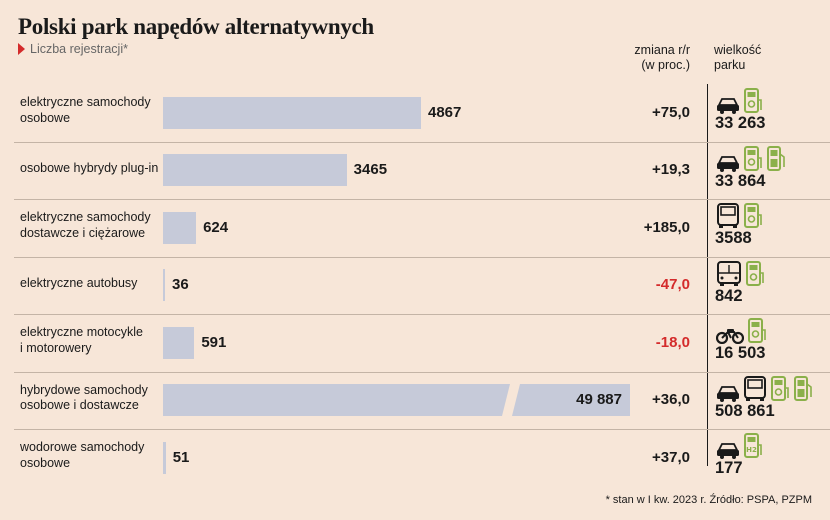 The height and width of the screenshot is (520, 830). What do you see at coordinates (90, 455) in the screenshot?
I see `row-label: wodorowe samochody osobowe` at bounding box center [90, 455].